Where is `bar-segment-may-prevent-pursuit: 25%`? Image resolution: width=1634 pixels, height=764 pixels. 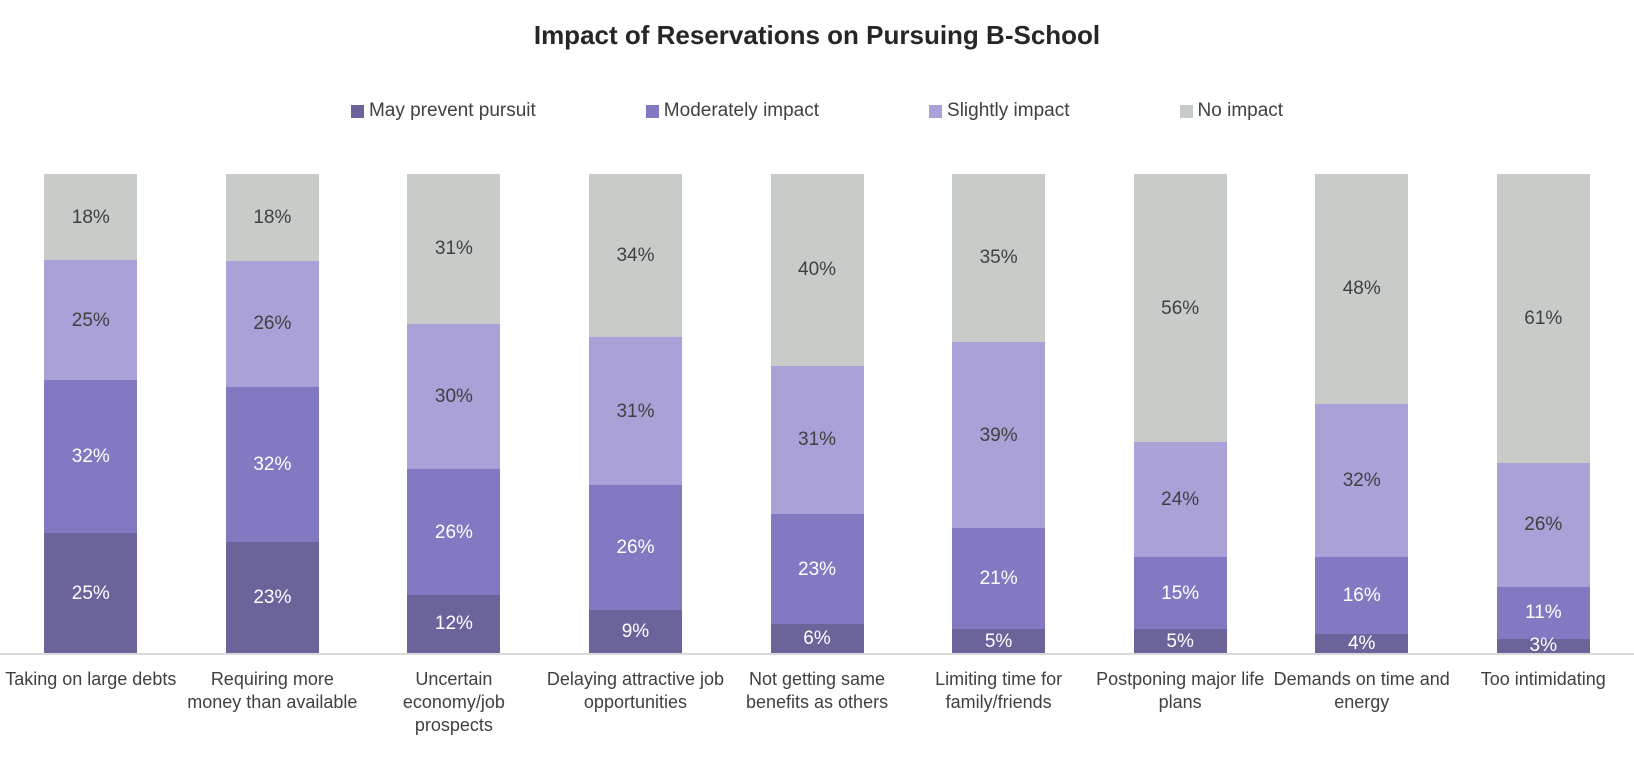
bar-segment-may-prevent-pursuit: 25% is located at coordinates (91, 593).